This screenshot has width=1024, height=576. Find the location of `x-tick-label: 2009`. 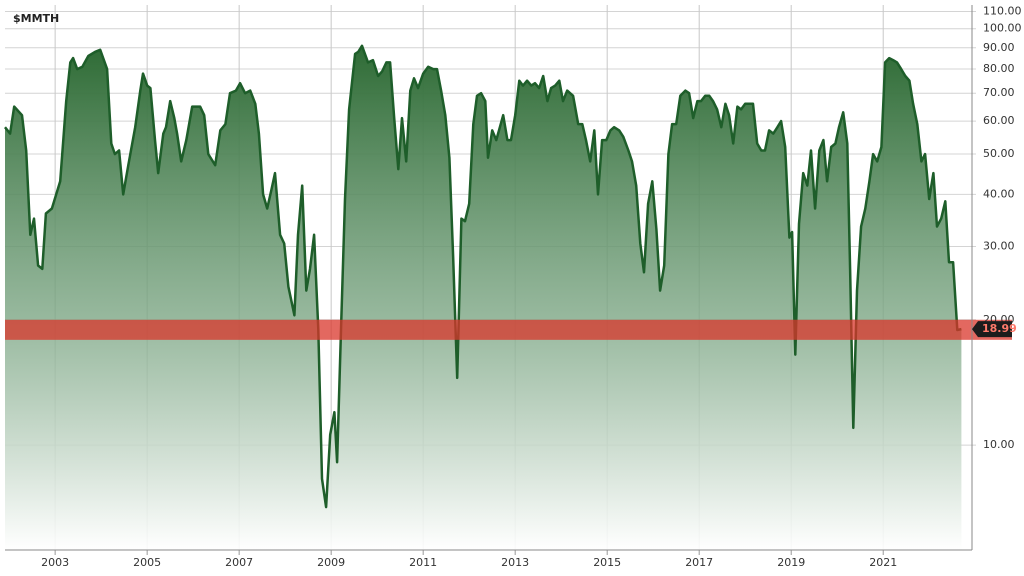

x-tick-label: 2009 is located at coordinates (331, 562).